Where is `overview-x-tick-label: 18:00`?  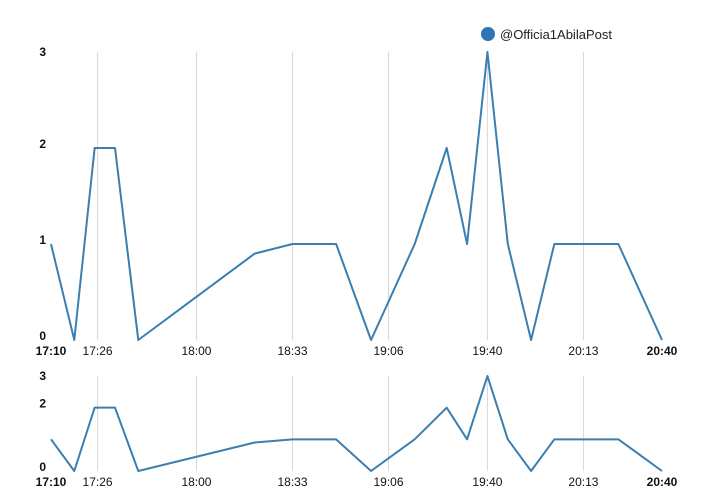 overview-x-tick-label: 18:00 is located at coordinates (196, 482).